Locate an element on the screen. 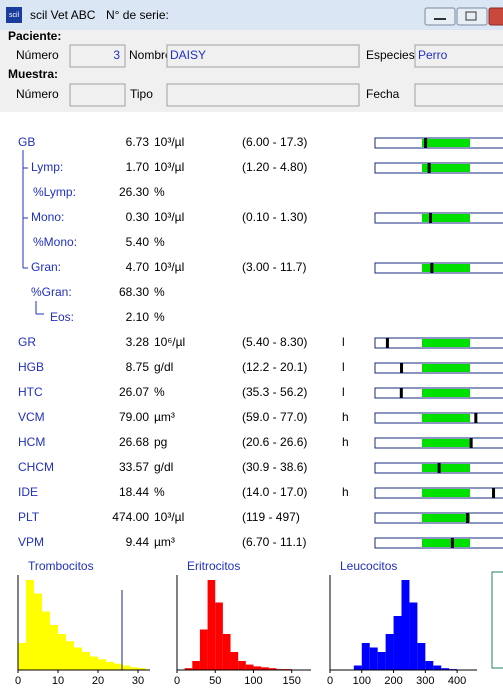 Image resolution: width=503 pixels, height=700 pixels. result-unit: 10⁶/µl is located at coordinates (169, 342).